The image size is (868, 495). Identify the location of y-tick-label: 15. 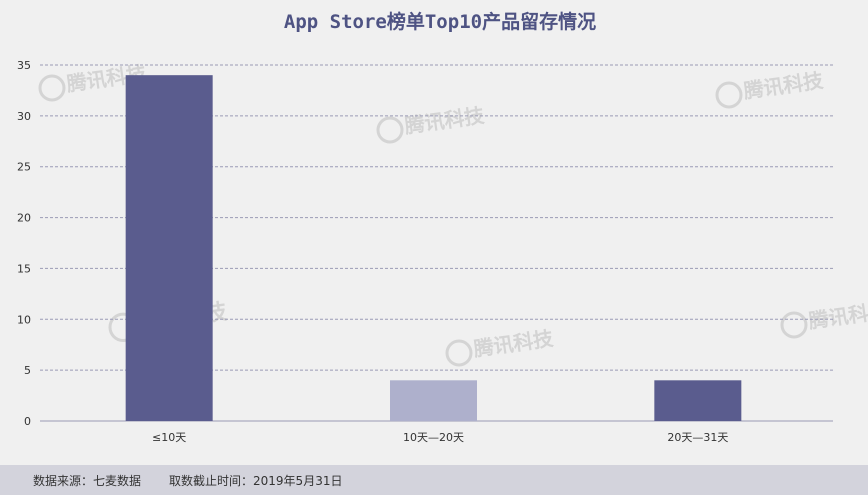
(24, 268).